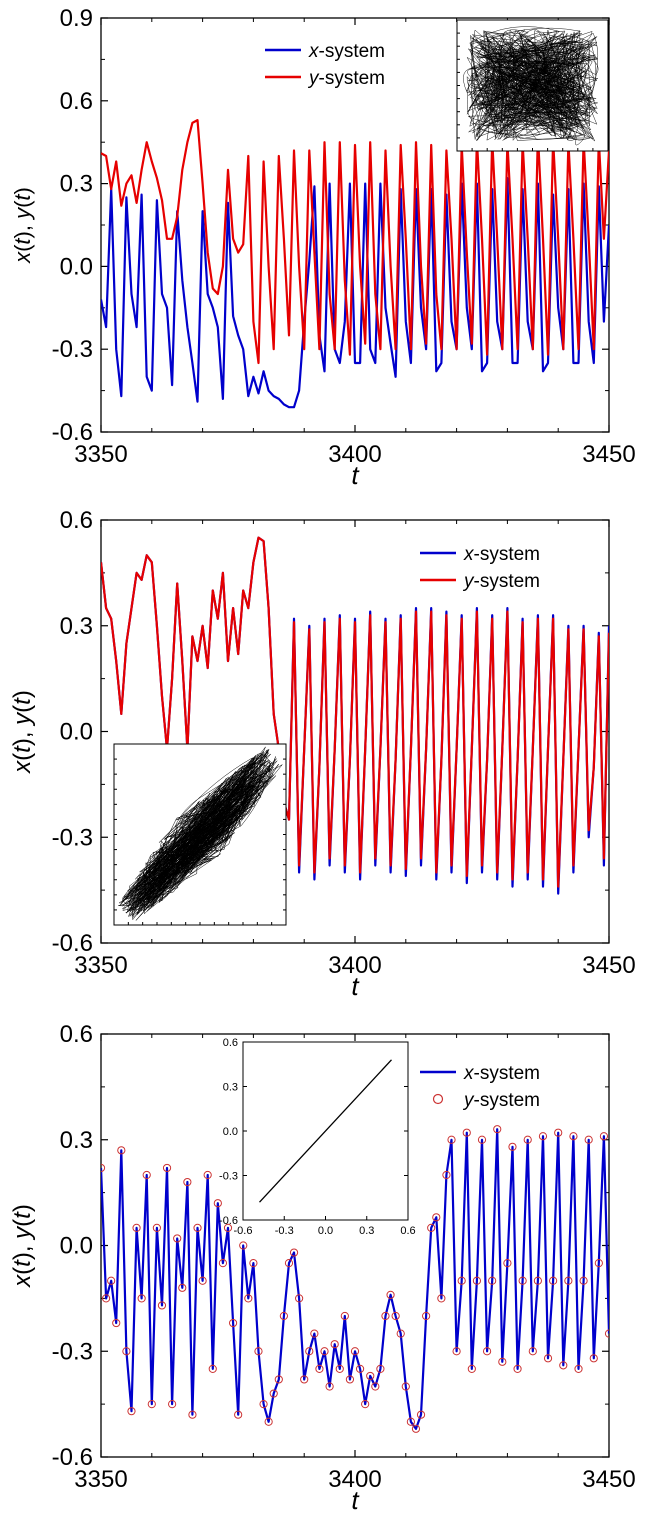  What do you see at coordinates (22, 1246) in the screenshot?
I see `y-axis-label: x(t), y(t)` at bounding box center [22, 1246].